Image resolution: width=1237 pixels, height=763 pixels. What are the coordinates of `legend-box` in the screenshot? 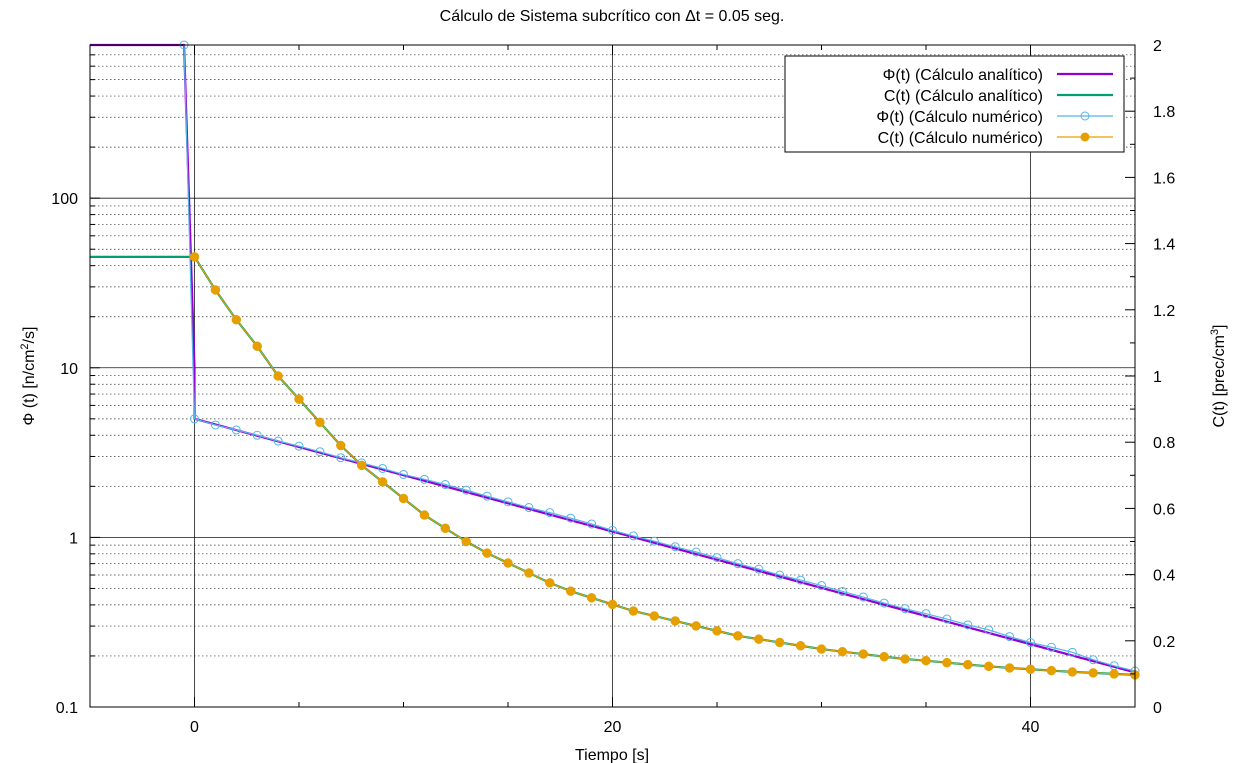 It's located at (954, 104).